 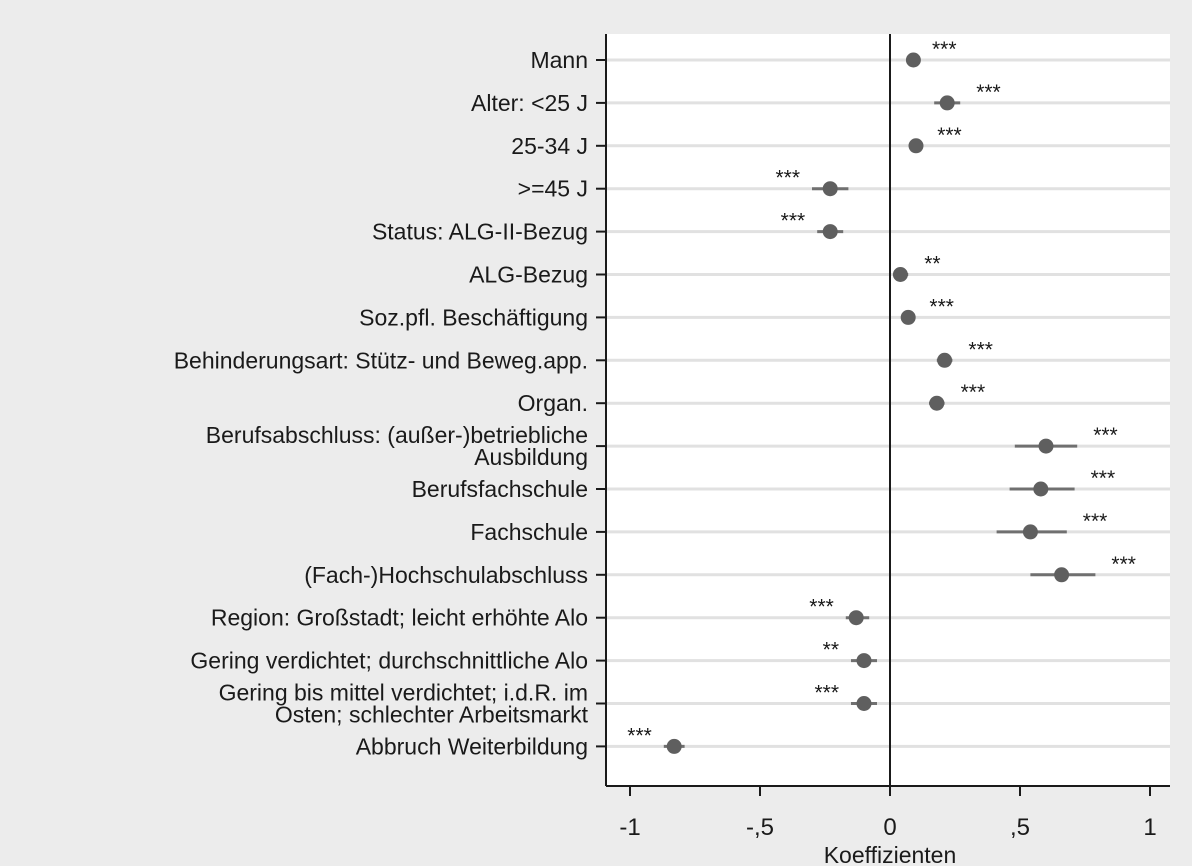 What do you see at coordinates (553, 189) in the screenshot?
I see `y-axis-label: >=45 J` at bounding box center [553, 189].